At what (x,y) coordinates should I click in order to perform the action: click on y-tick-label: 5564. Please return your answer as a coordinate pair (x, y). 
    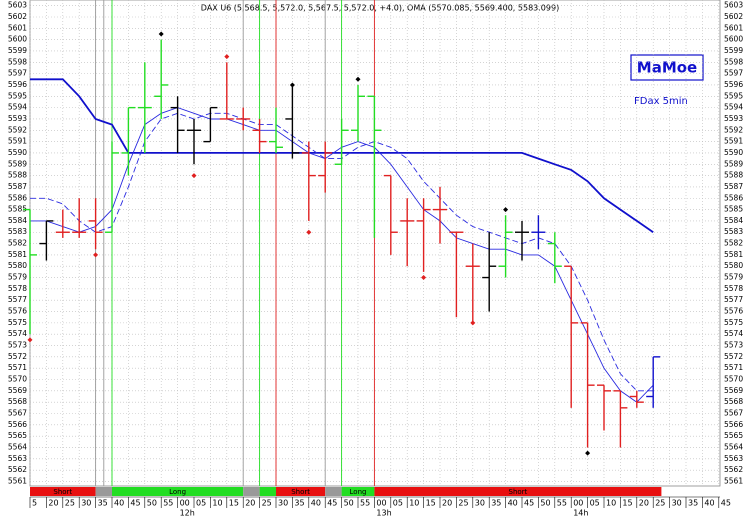
    Looking at the image, I should click on (17, 446).